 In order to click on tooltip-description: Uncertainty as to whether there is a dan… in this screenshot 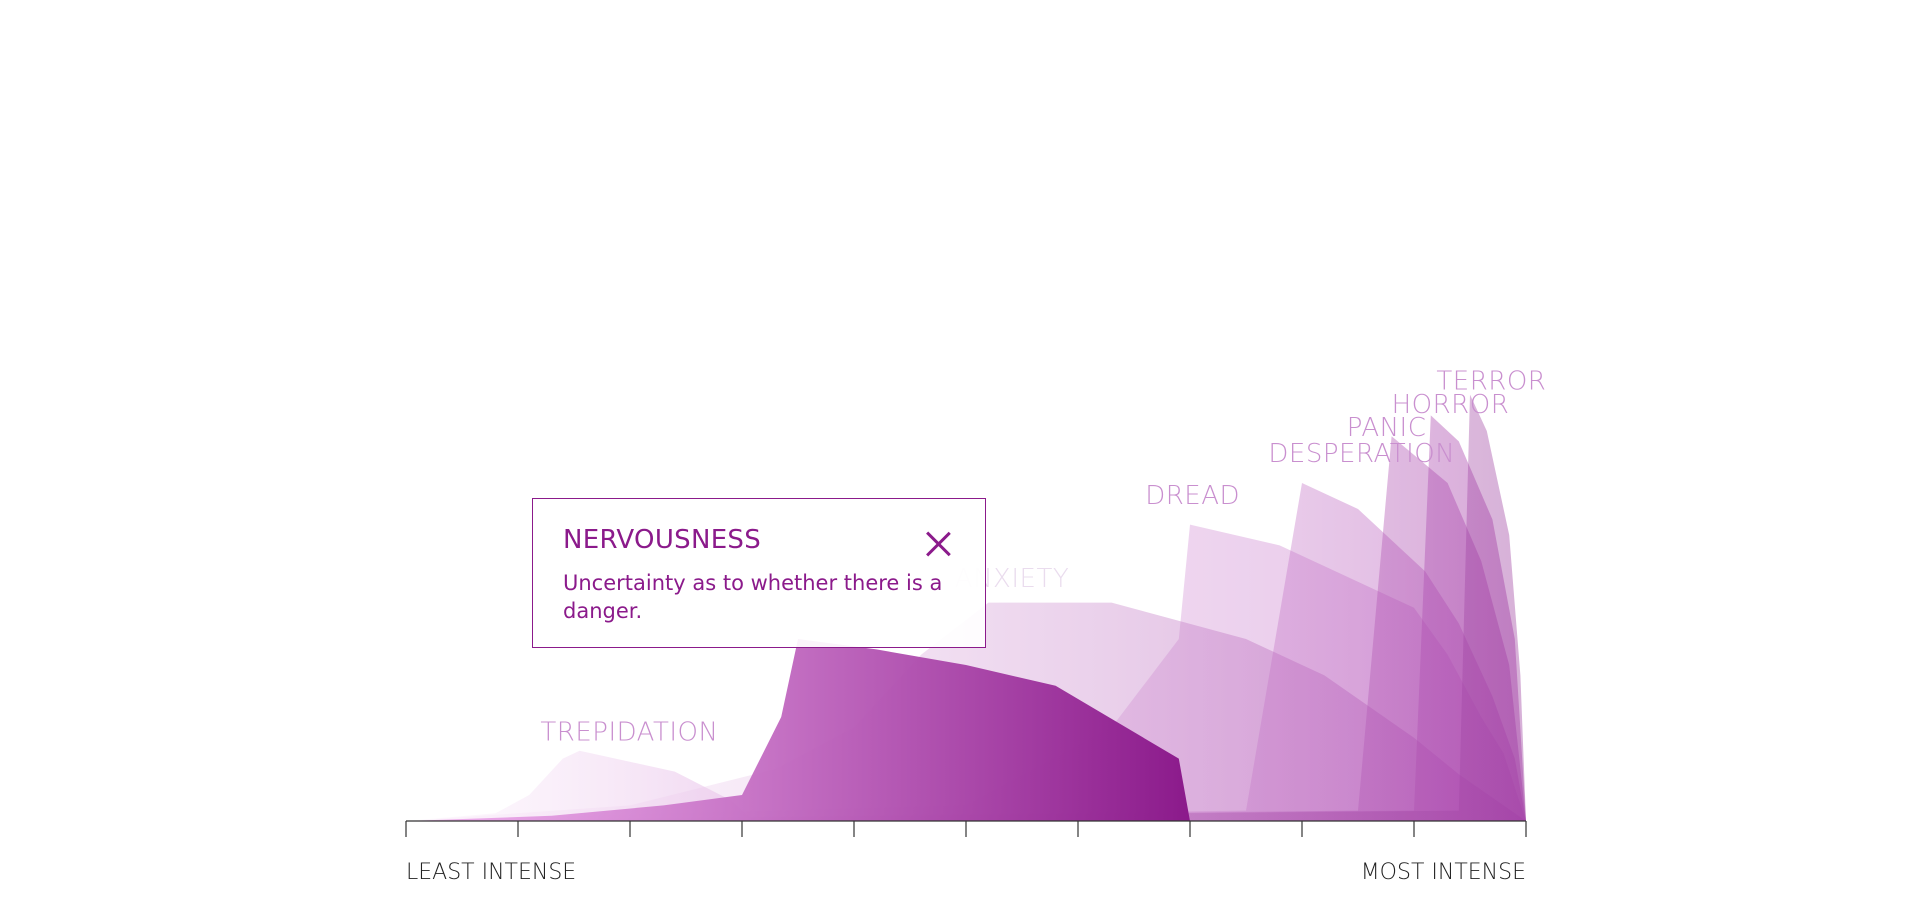, I will do `click(753, 597)`.